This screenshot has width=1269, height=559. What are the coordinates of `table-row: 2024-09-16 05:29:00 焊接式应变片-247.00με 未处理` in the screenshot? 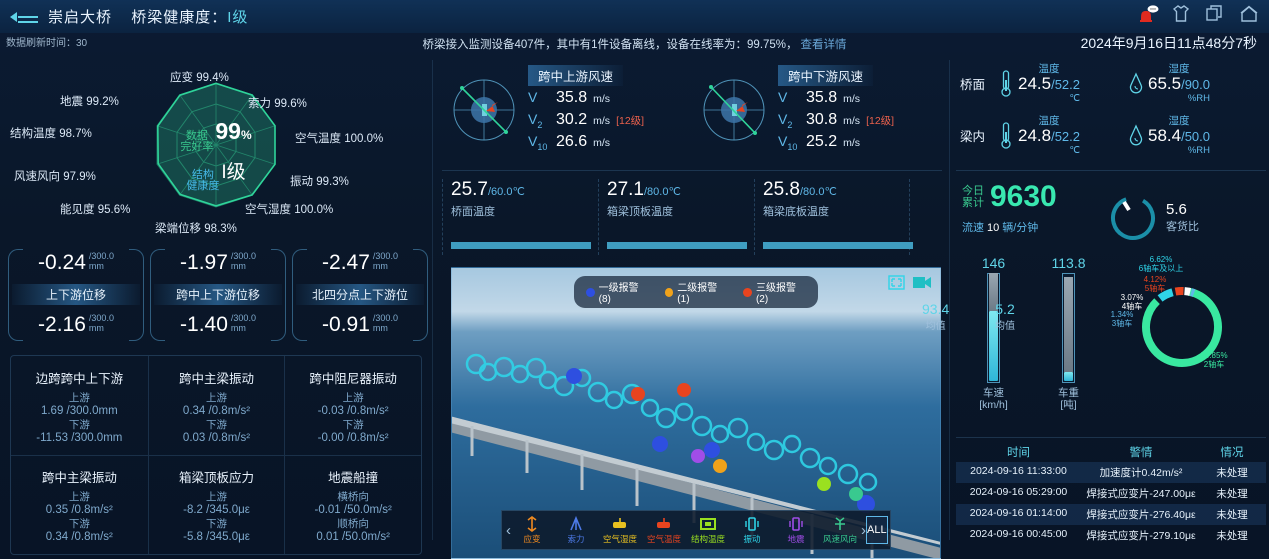 It's located at (1111, 493).